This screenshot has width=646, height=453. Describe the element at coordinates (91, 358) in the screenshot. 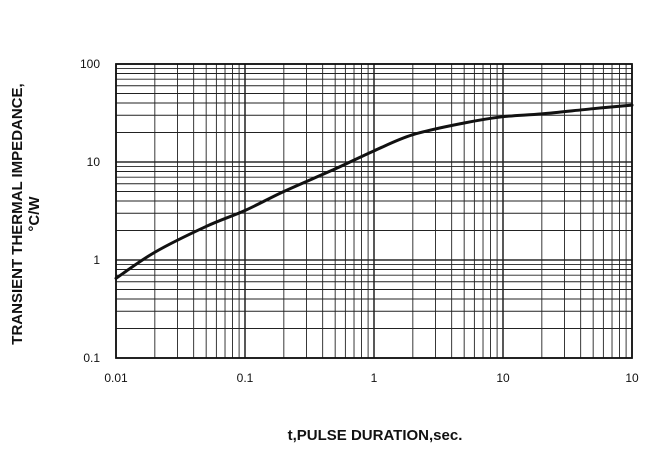

I see `y-tick-label: 0.1` at that location.